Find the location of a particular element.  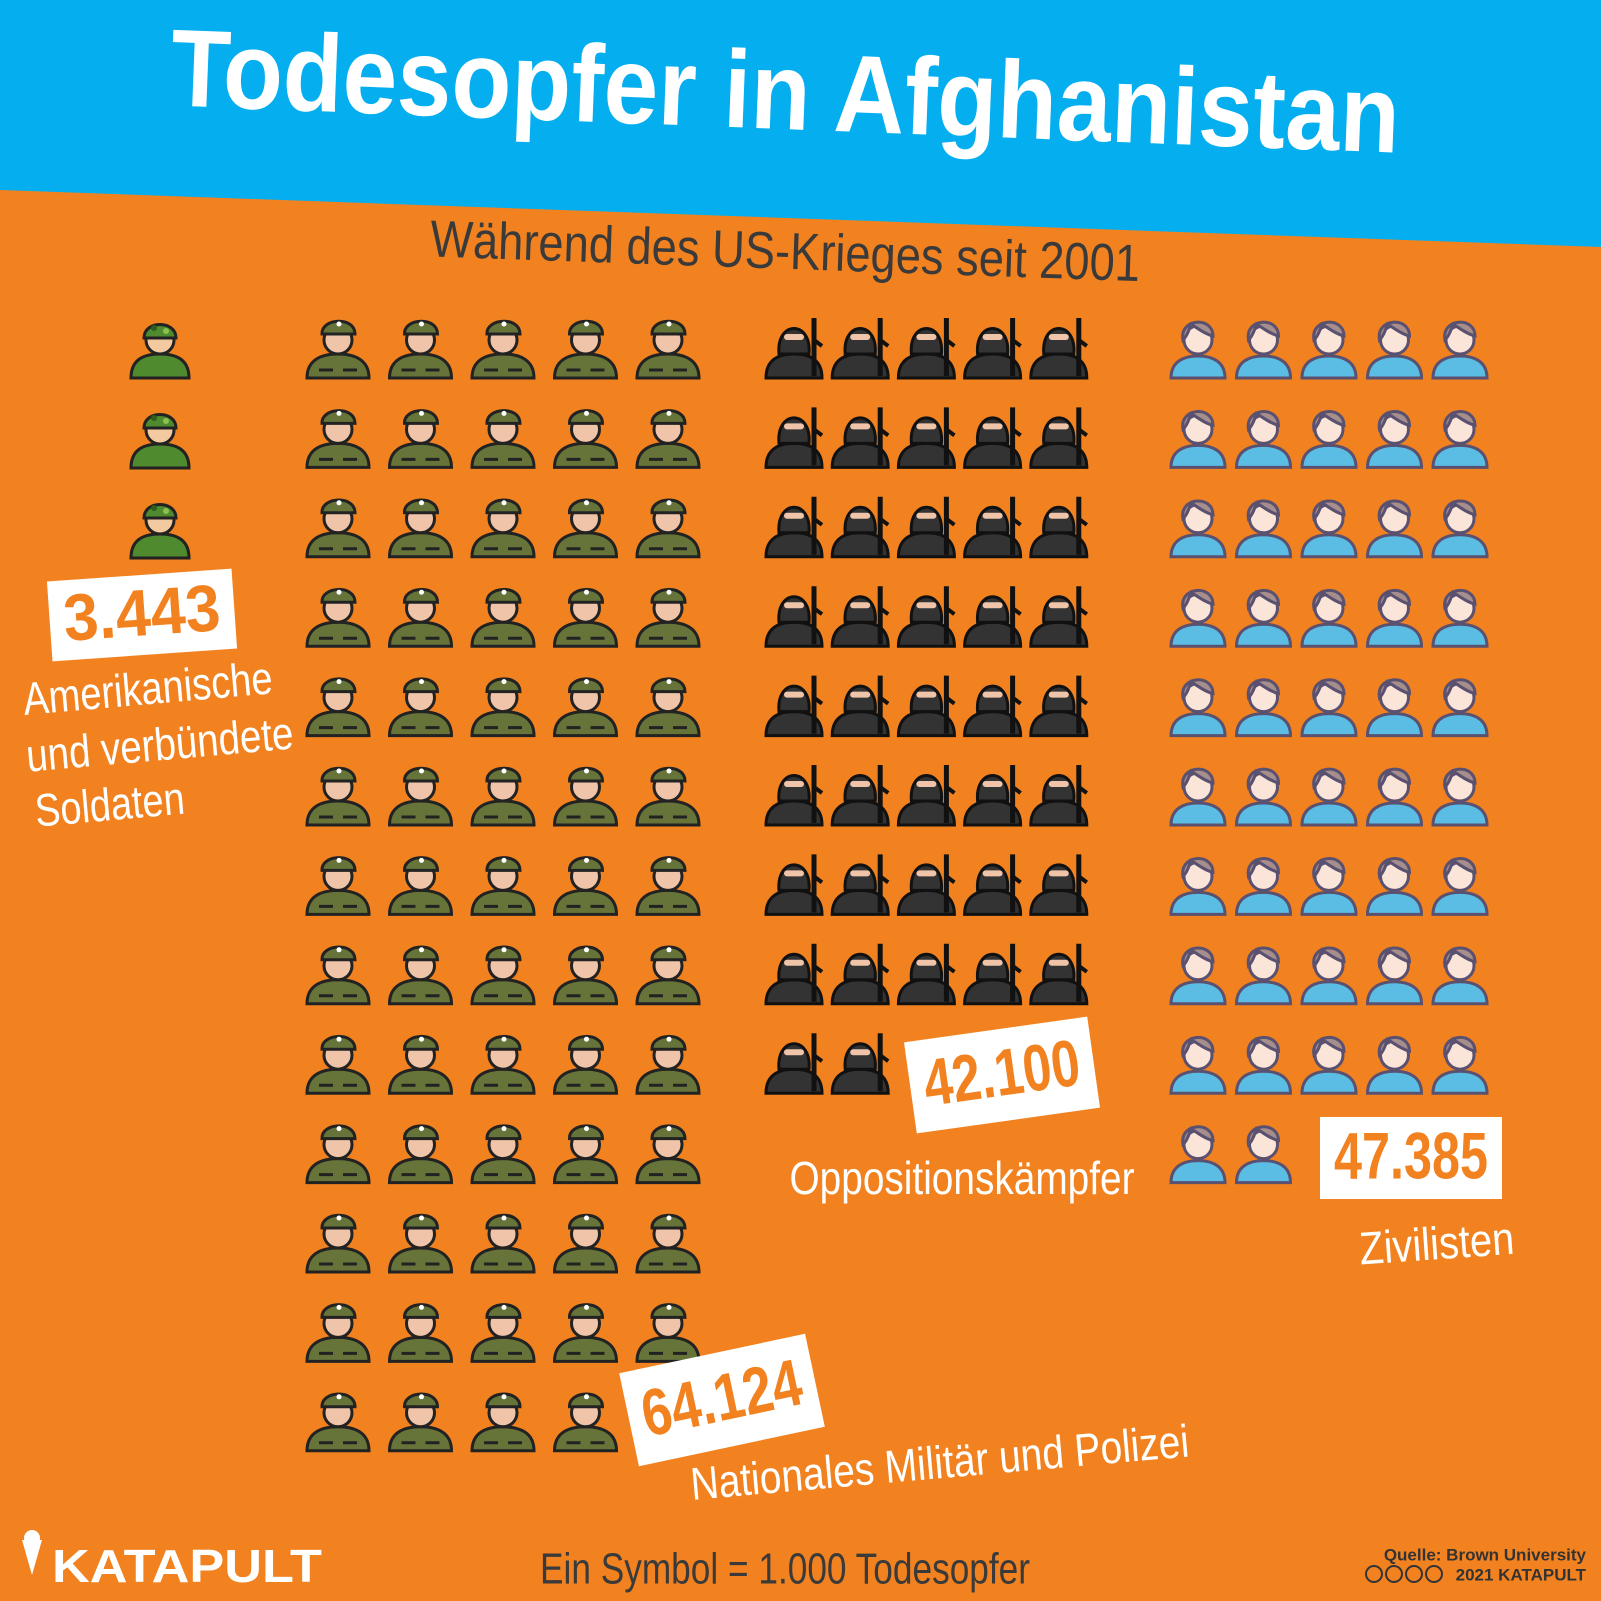

category-label: Oppositionskämpfer is located at coordinates (962, 1178).